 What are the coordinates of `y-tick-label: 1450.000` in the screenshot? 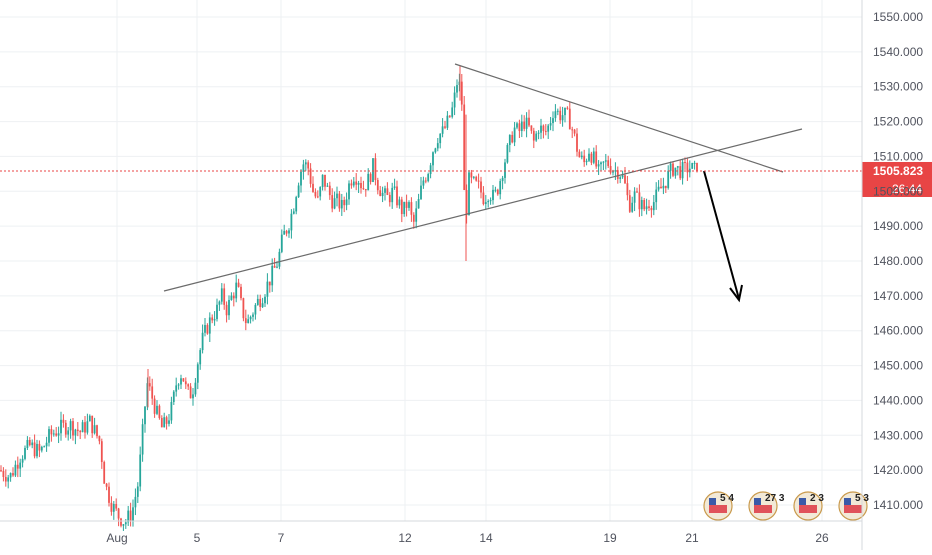 It's located at (898, 366).